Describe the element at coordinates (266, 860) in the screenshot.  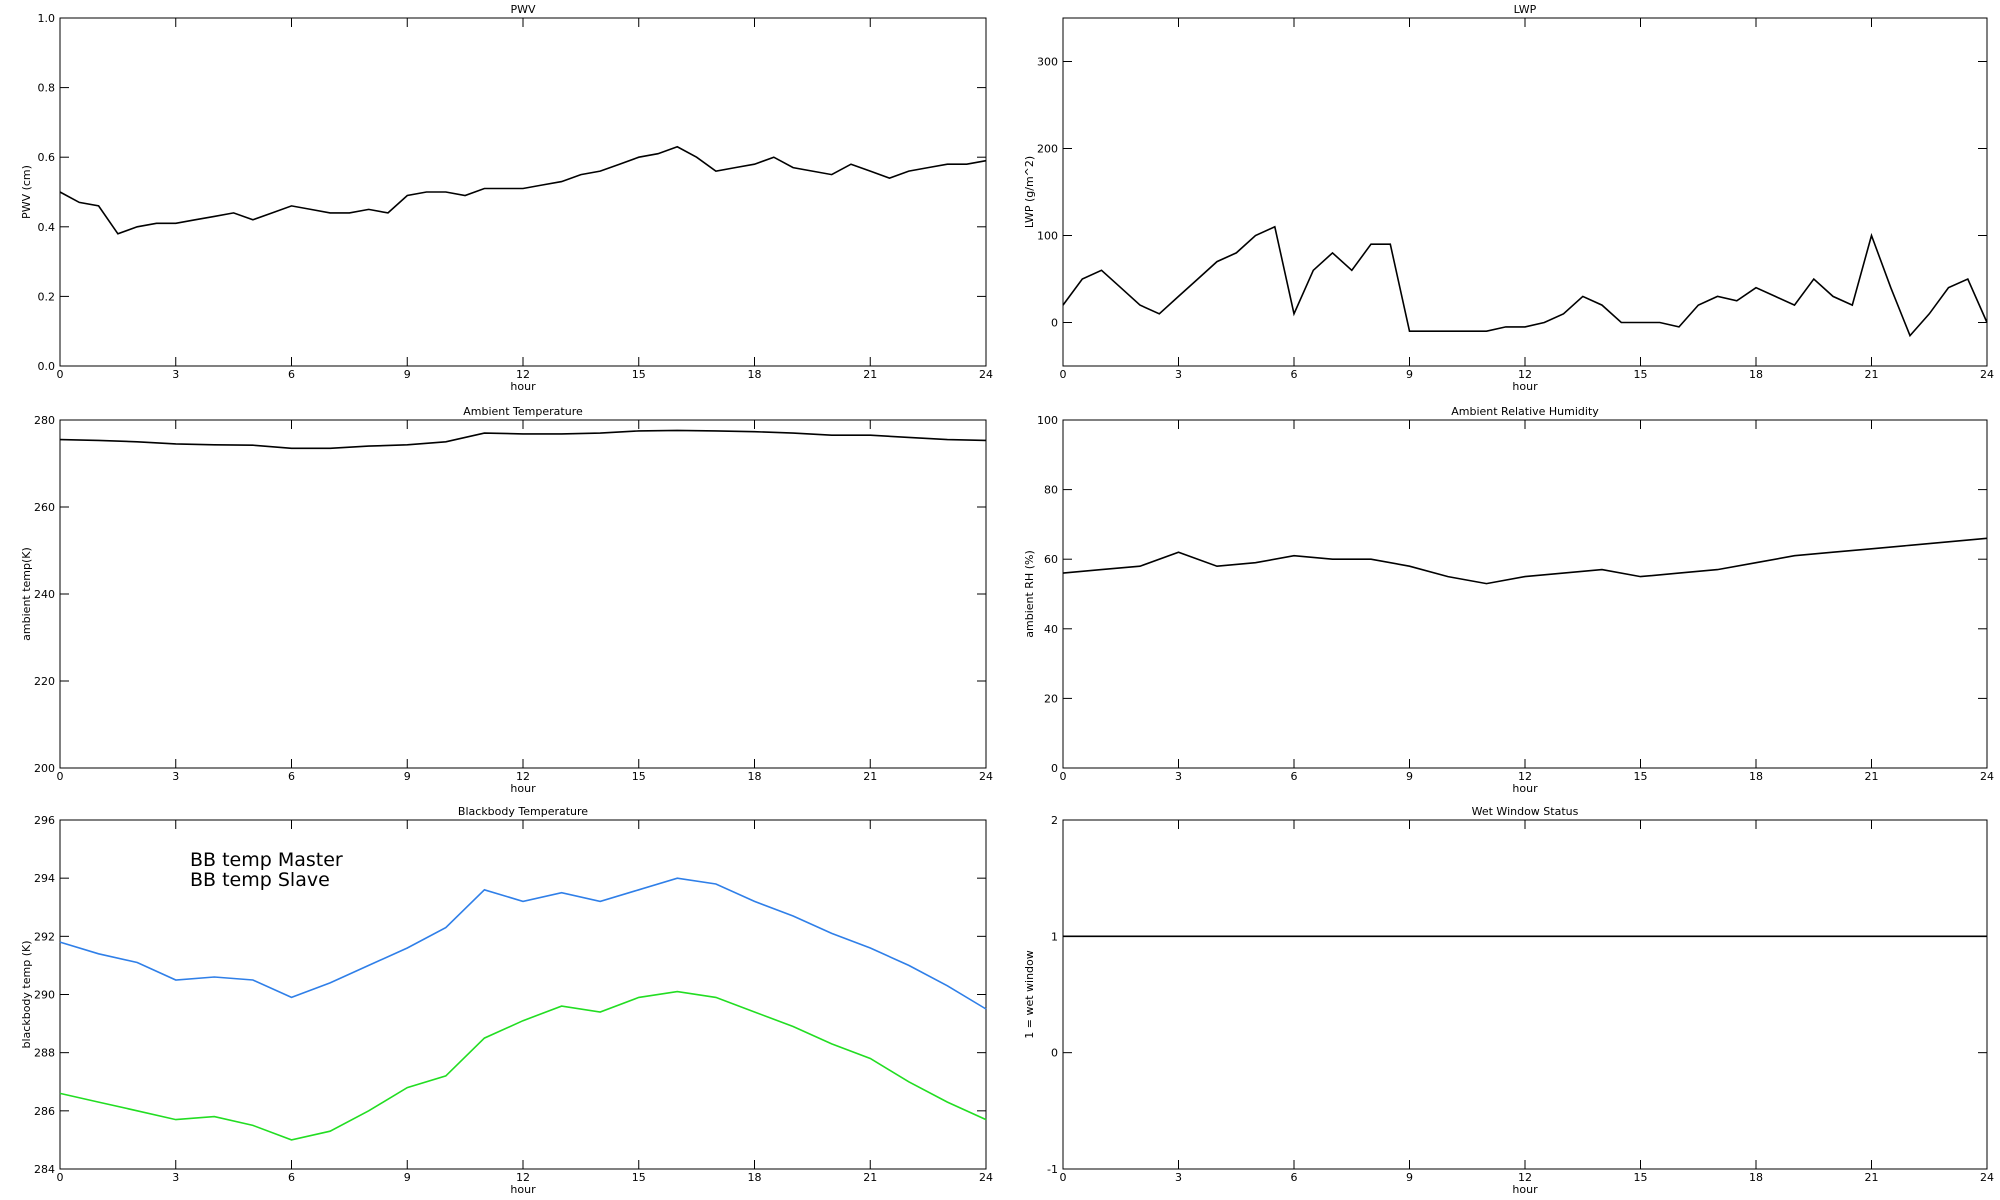
I see `legend-entry: BB temp Master` at that location.